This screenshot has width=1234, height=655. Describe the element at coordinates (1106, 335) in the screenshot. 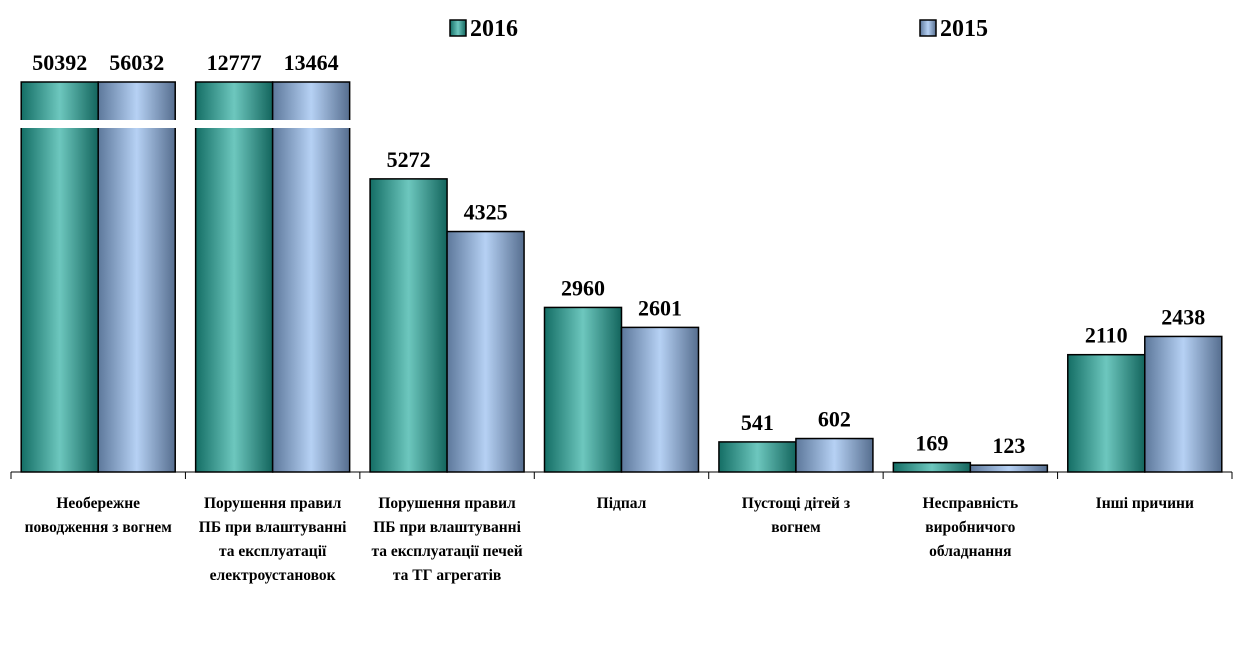

I see `data-label: 2110` at that location.